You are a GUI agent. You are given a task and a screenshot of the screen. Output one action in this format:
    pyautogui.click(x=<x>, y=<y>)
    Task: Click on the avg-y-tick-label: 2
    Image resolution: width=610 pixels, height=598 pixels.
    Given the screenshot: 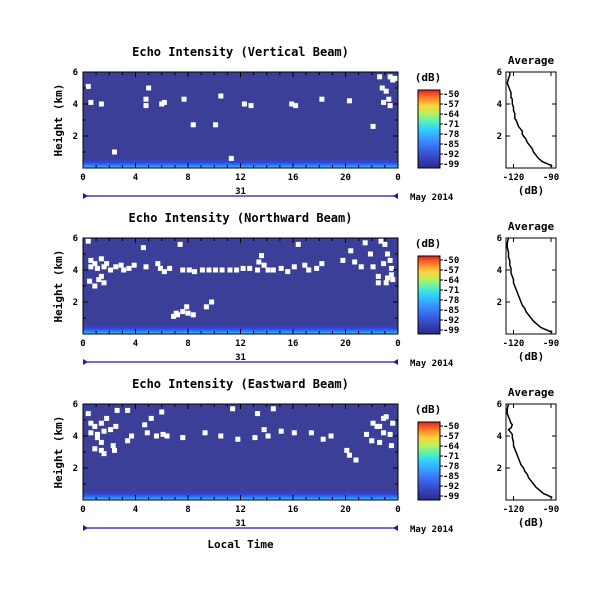 What is the action you would take?
    pyautogui.click(x=499, y=469)
    